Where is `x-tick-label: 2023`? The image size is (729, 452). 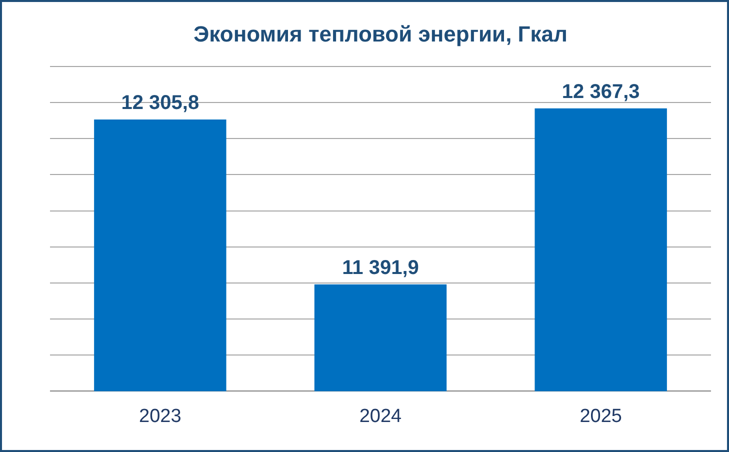 x-tick-label: 2023 is located at coordinates (160, 416).